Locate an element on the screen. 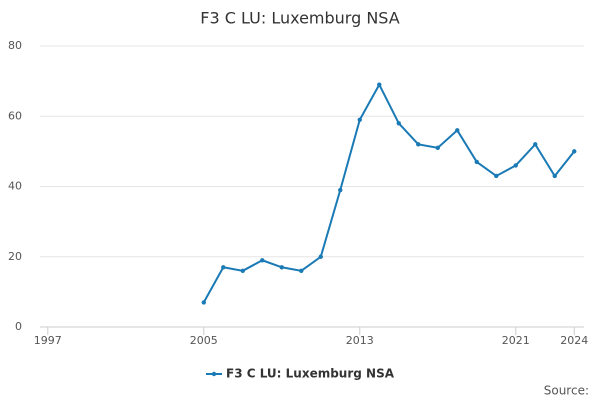 This screenshot has height=404, width=600. y-tick-label: 60 is located at coordinates (15, 115).